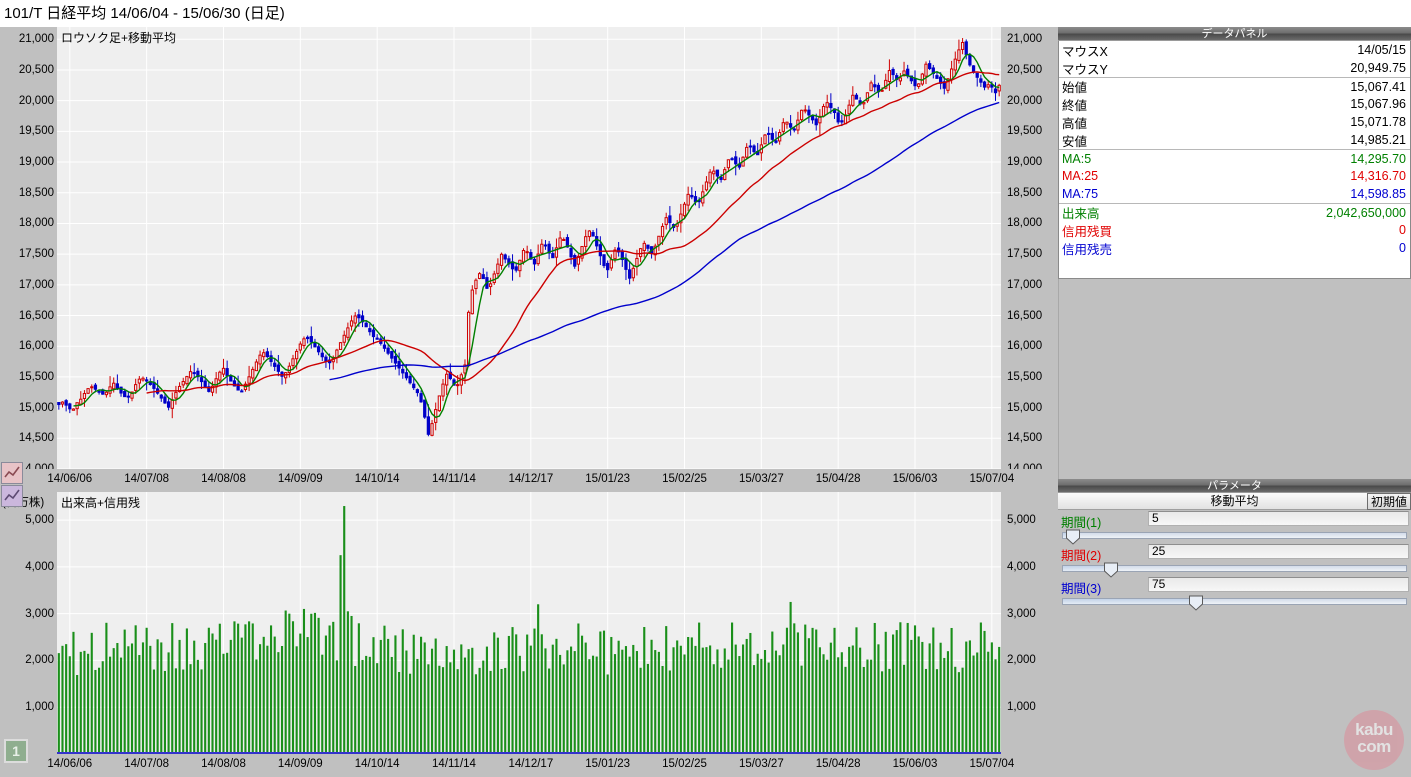 The image size is (1411, 777). What do you see at coordinates (1021, 707) in the screenshot?
I see `volume-y-tick: 1,000` at bounding box center [1021, 707].